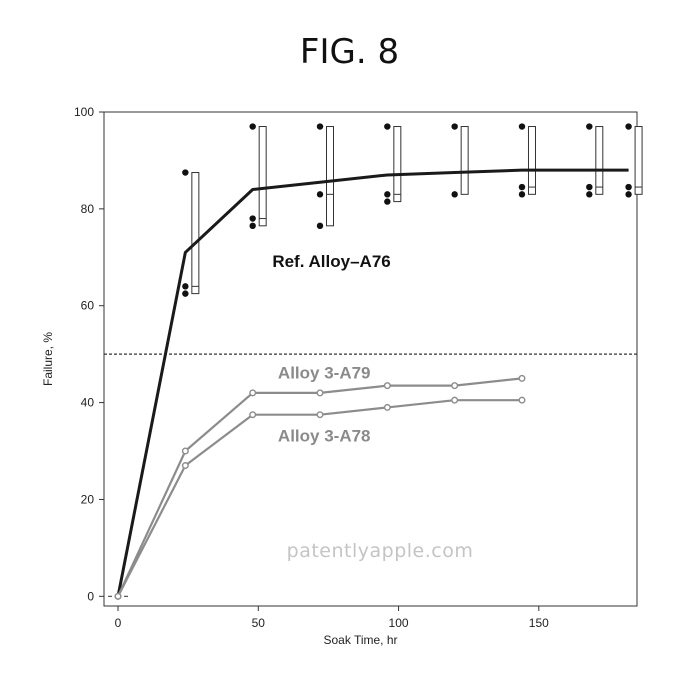 The image size is (699, 686). What do you see at coordinates (360, 640) in the screenshot?
I see `x-axis-label: Soak Time, hr` at bounding box center [360, 640].